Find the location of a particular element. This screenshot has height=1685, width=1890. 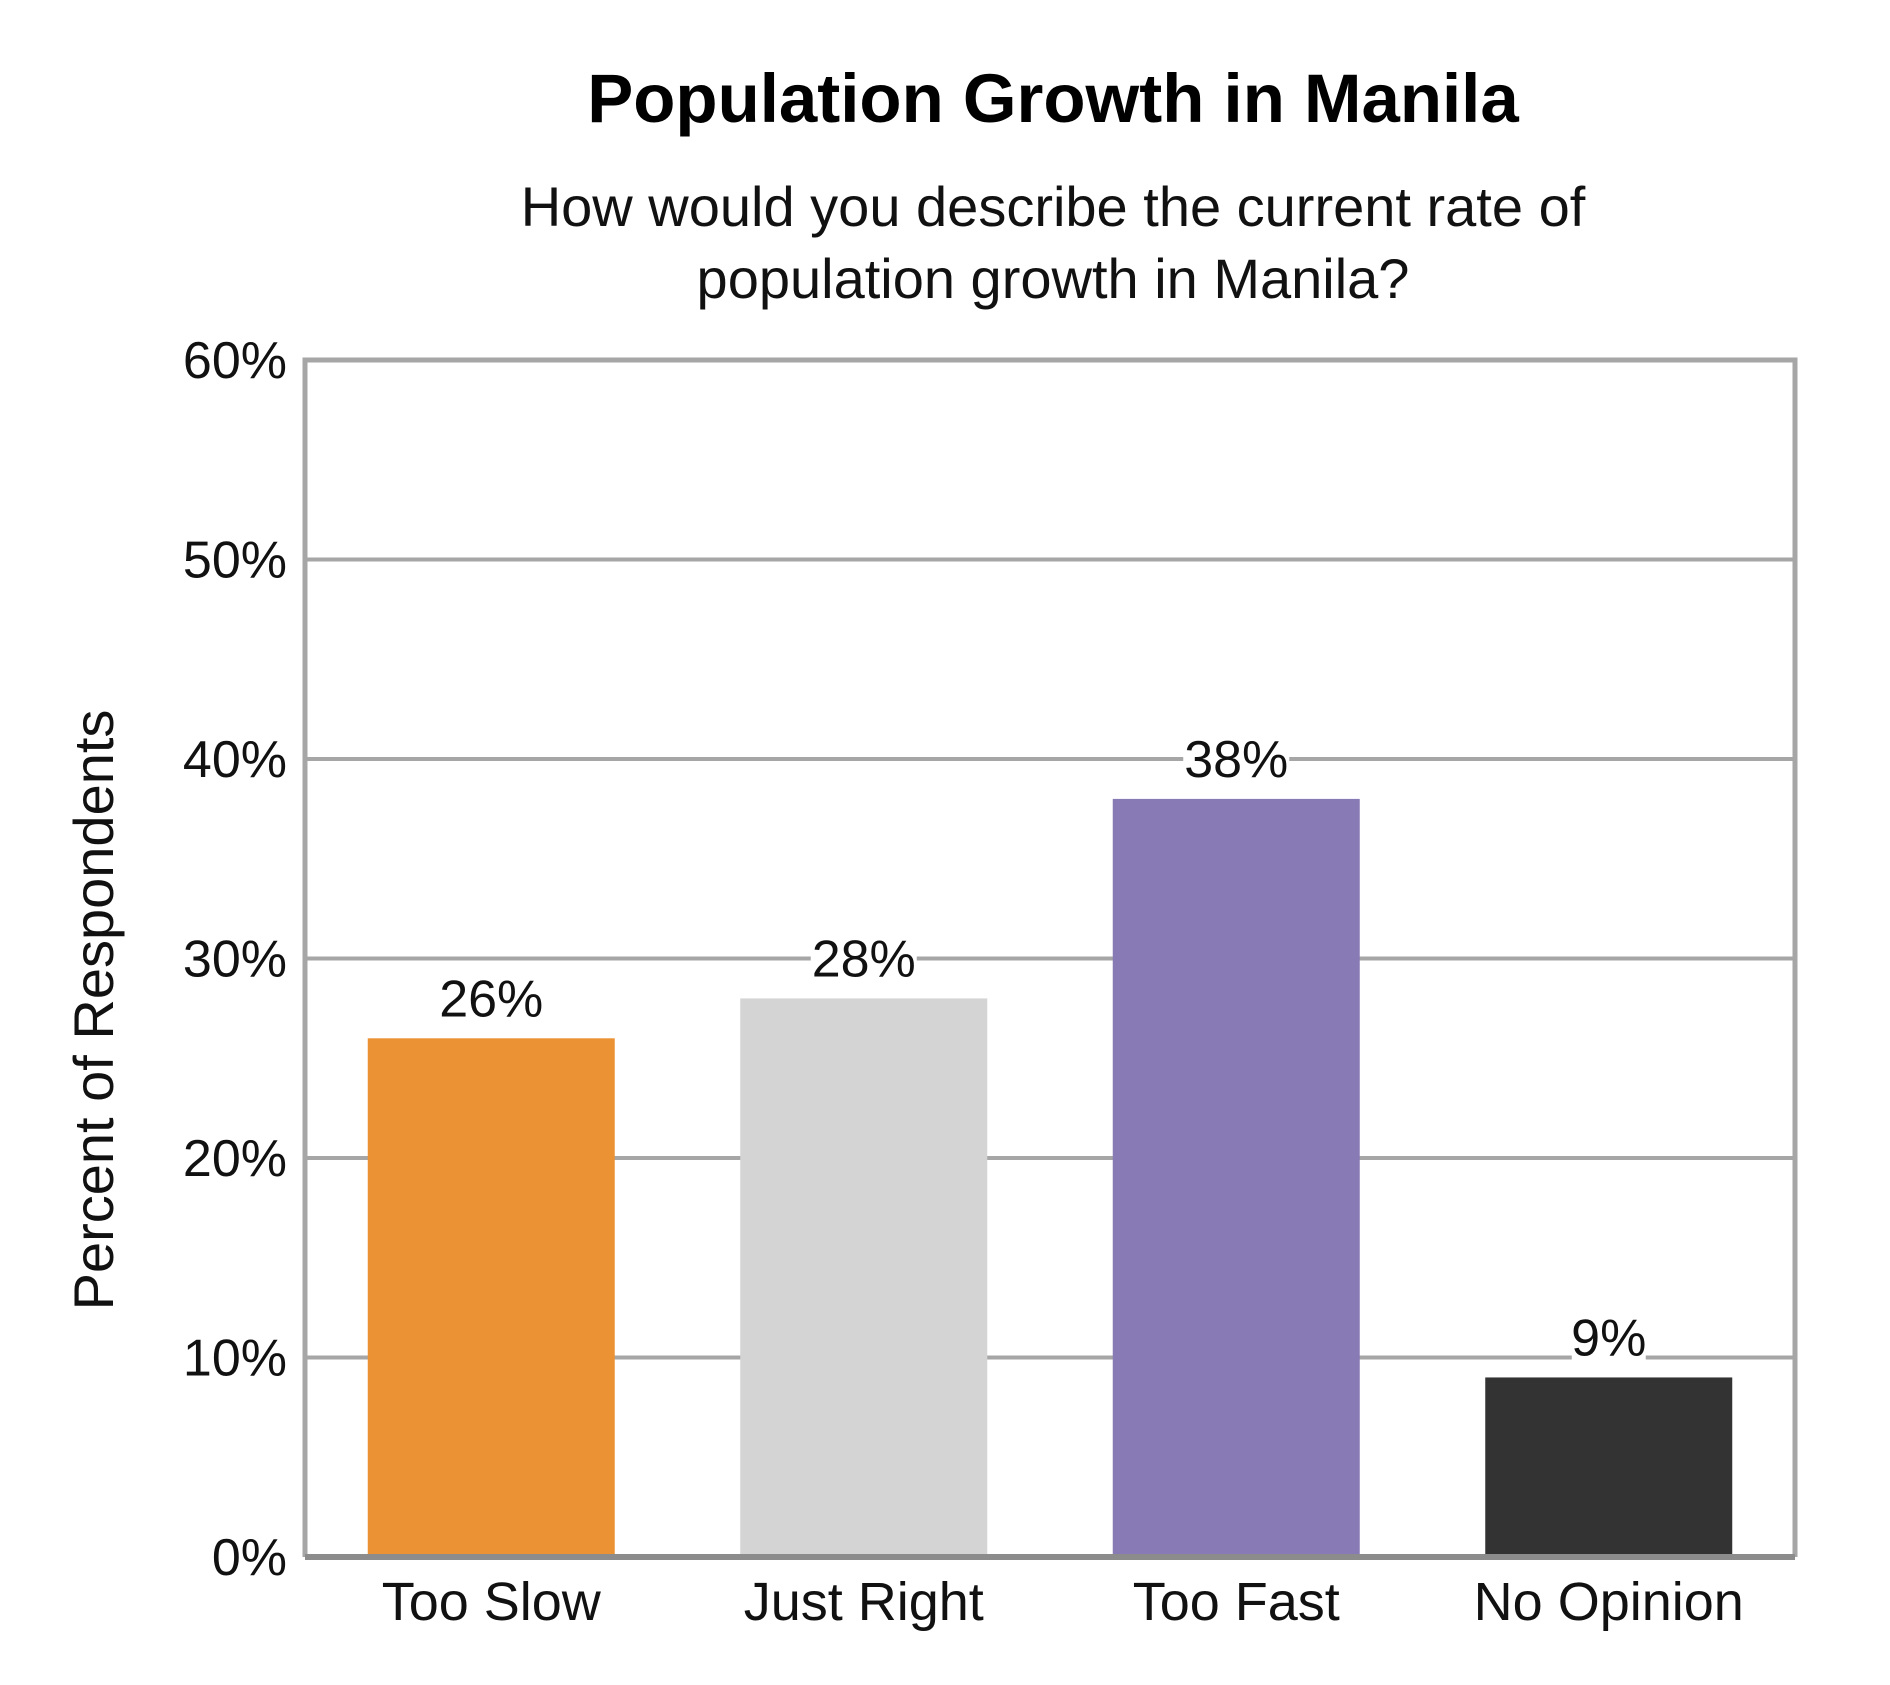

x-category-label: Too Fast is located at coordinates (1236, 1602).